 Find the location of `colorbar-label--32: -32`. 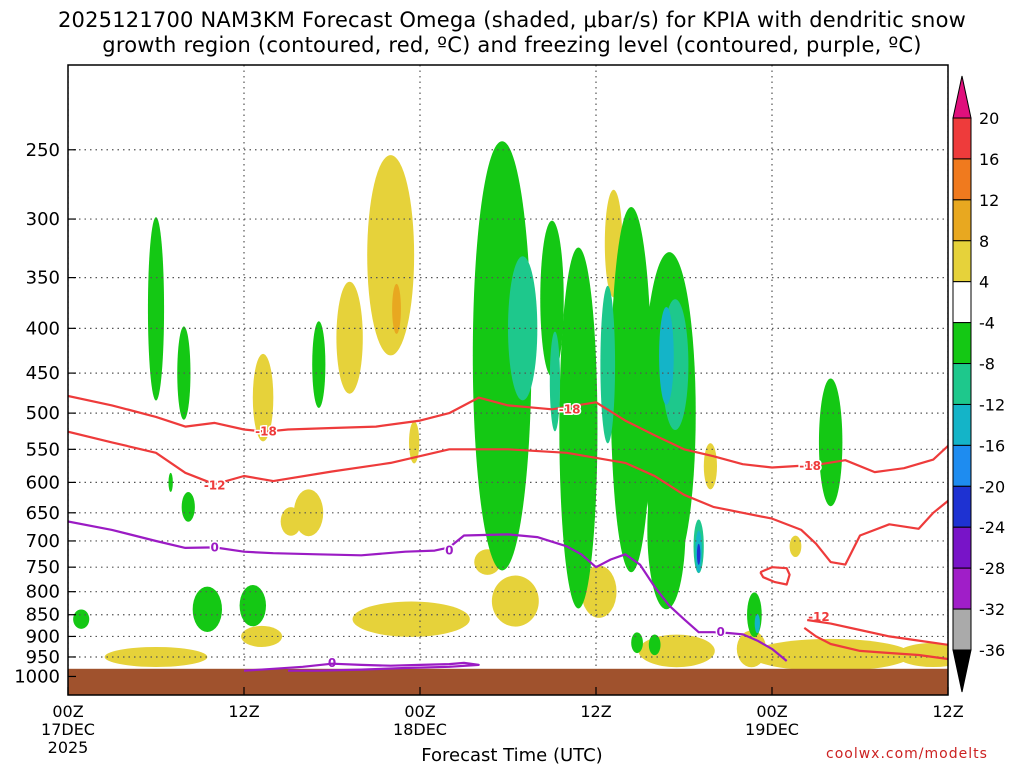

colorbar-label--32: -32 is located at coordinates (992, 609).